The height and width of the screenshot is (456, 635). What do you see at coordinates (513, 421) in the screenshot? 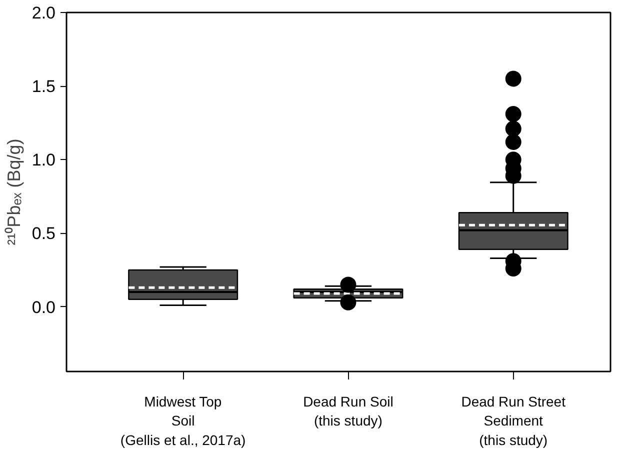
I see `x-tick-label: Dead Run Street Sediment (this study)` at bounding box center [513, 421].